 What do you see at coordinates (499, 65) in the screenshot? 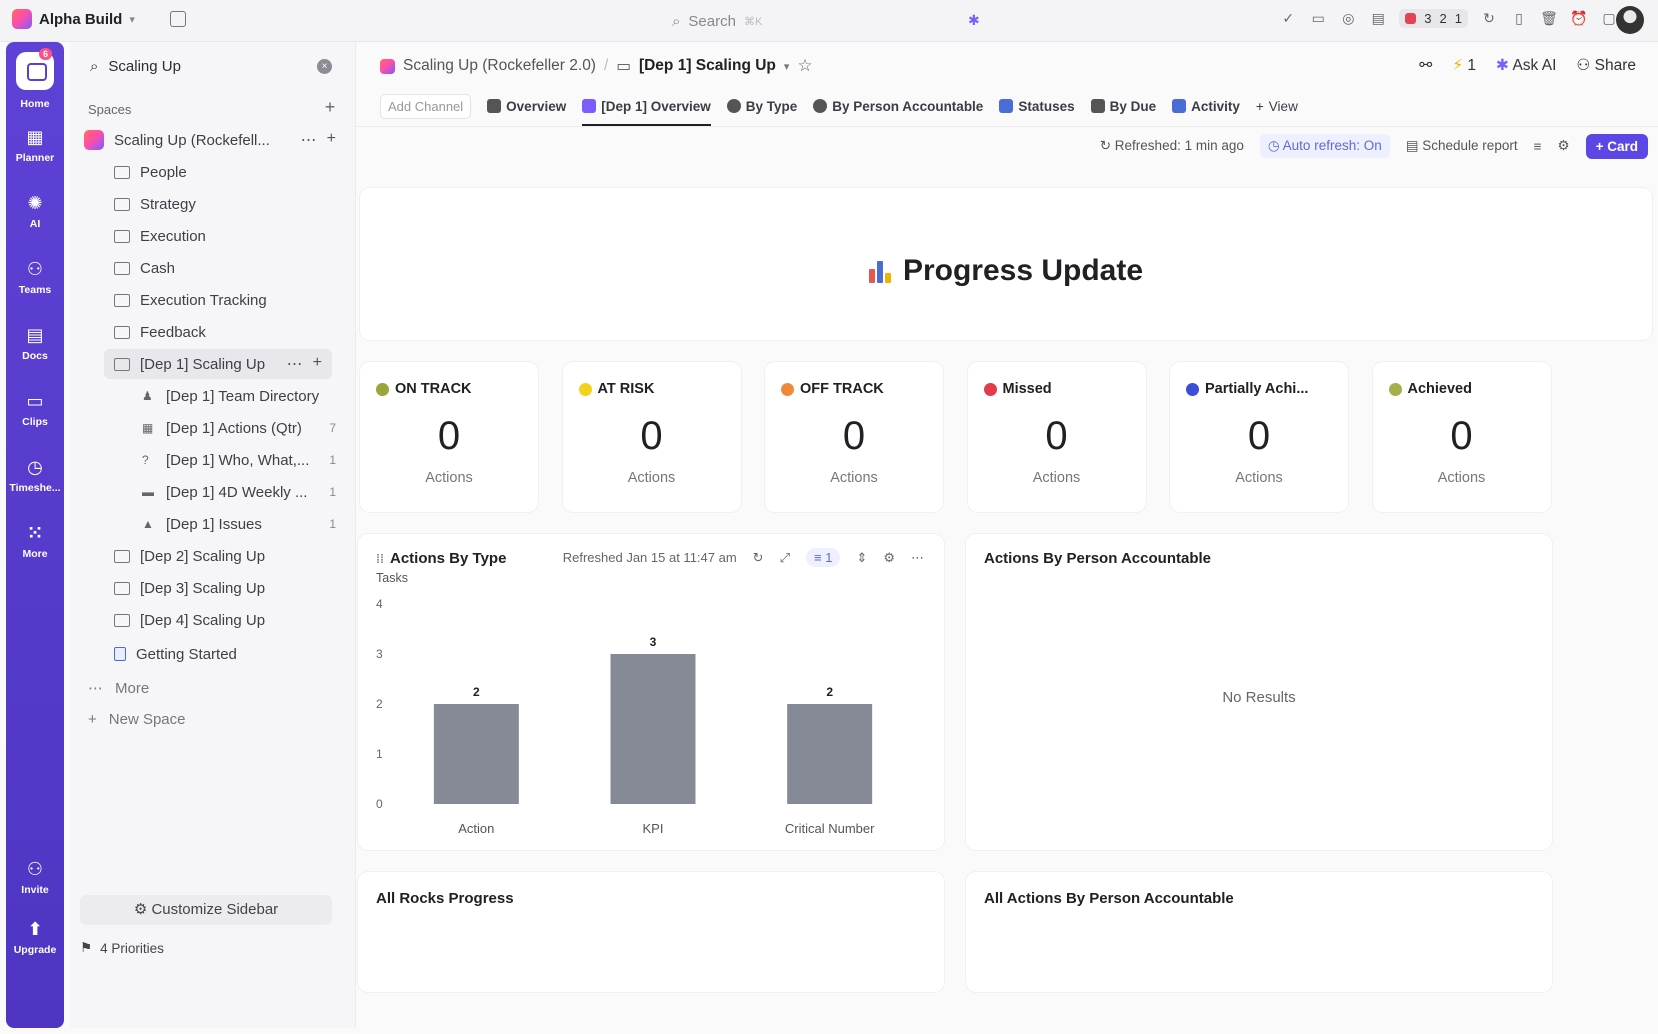
I see `breadcrumb-space: Scaling Up (Rockefeller 2.0)` at bounding box center [499, 65].